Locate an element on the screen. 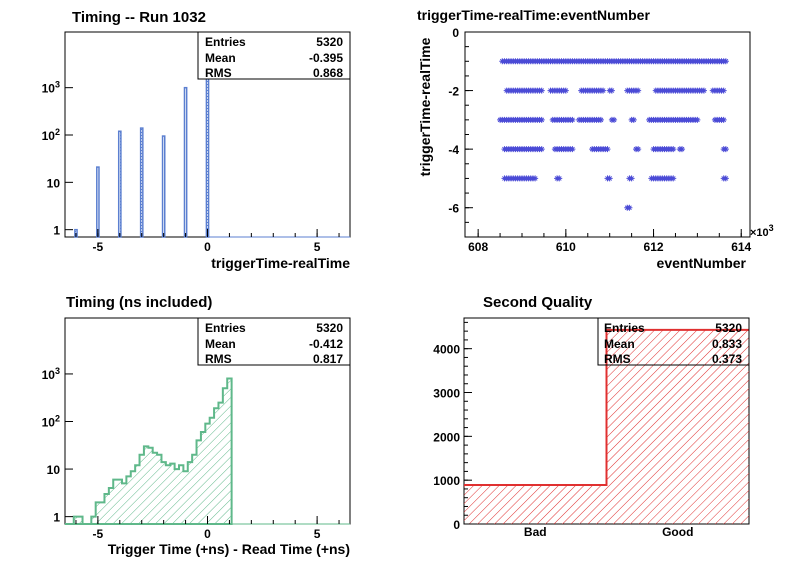  stats-mean-value: 0.833 is located at coordinates (727, 344).